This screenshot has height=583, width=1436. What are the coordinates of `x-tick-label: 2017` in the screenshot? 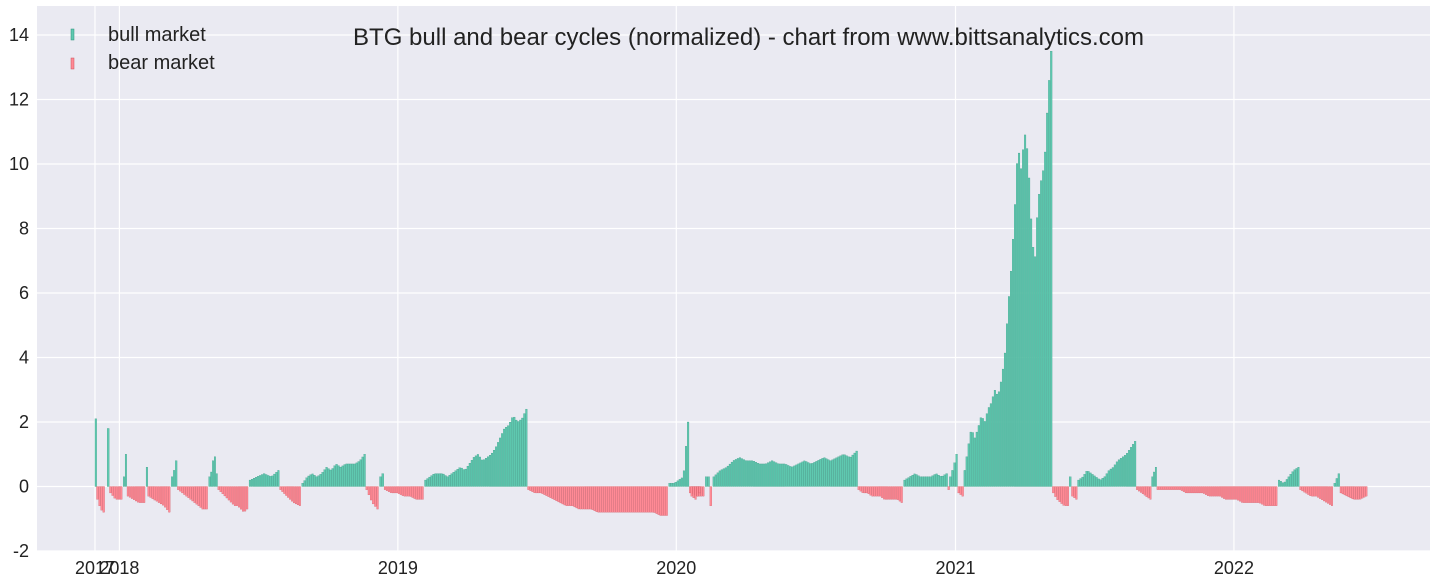 It's located at (95, 568).